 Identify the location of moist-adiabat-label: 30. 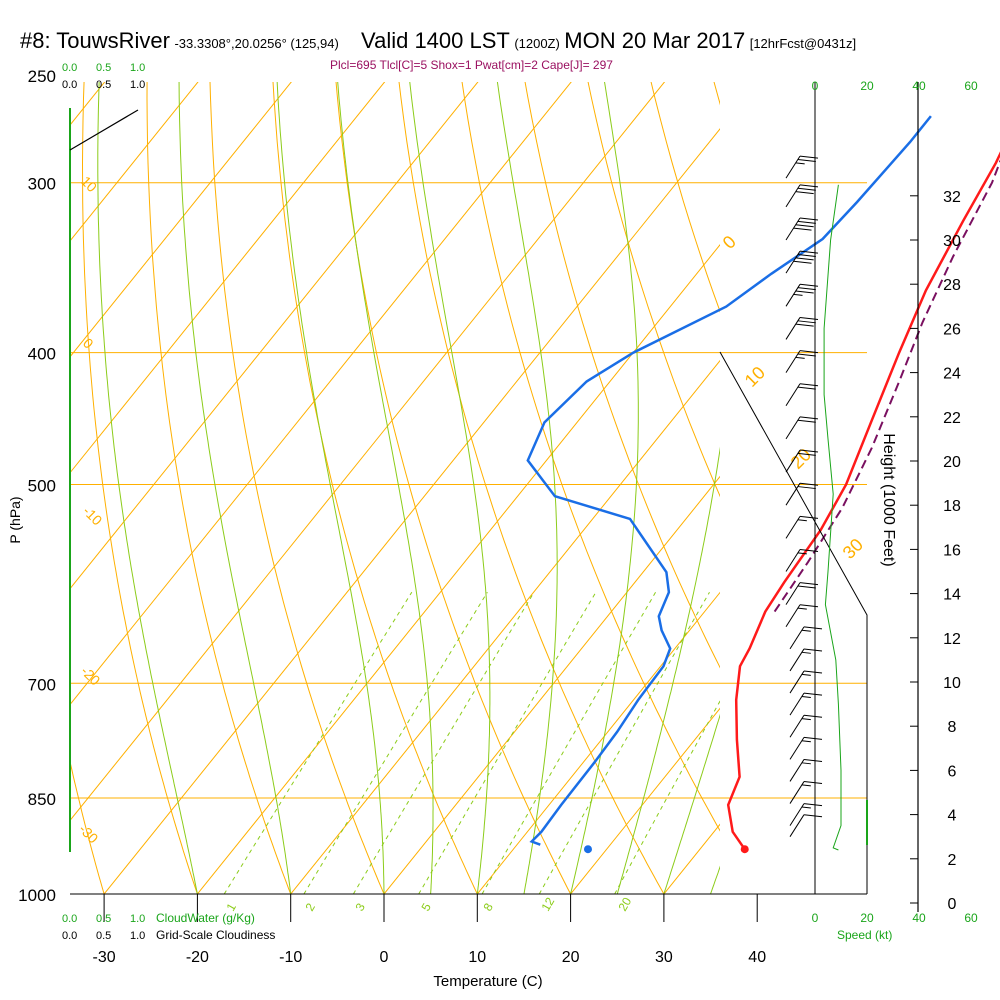
(853, 549).